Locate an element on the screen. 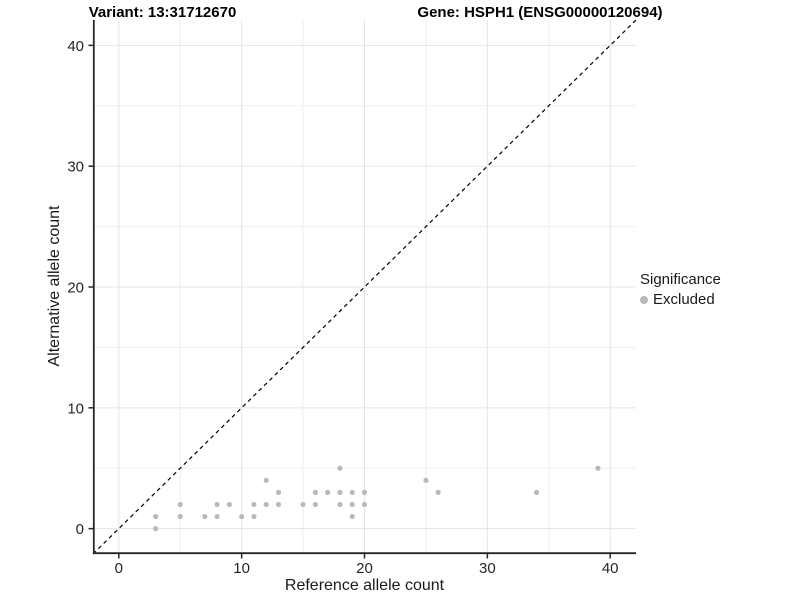  x-tick-label: 0 is located at coordinates (119, 568).